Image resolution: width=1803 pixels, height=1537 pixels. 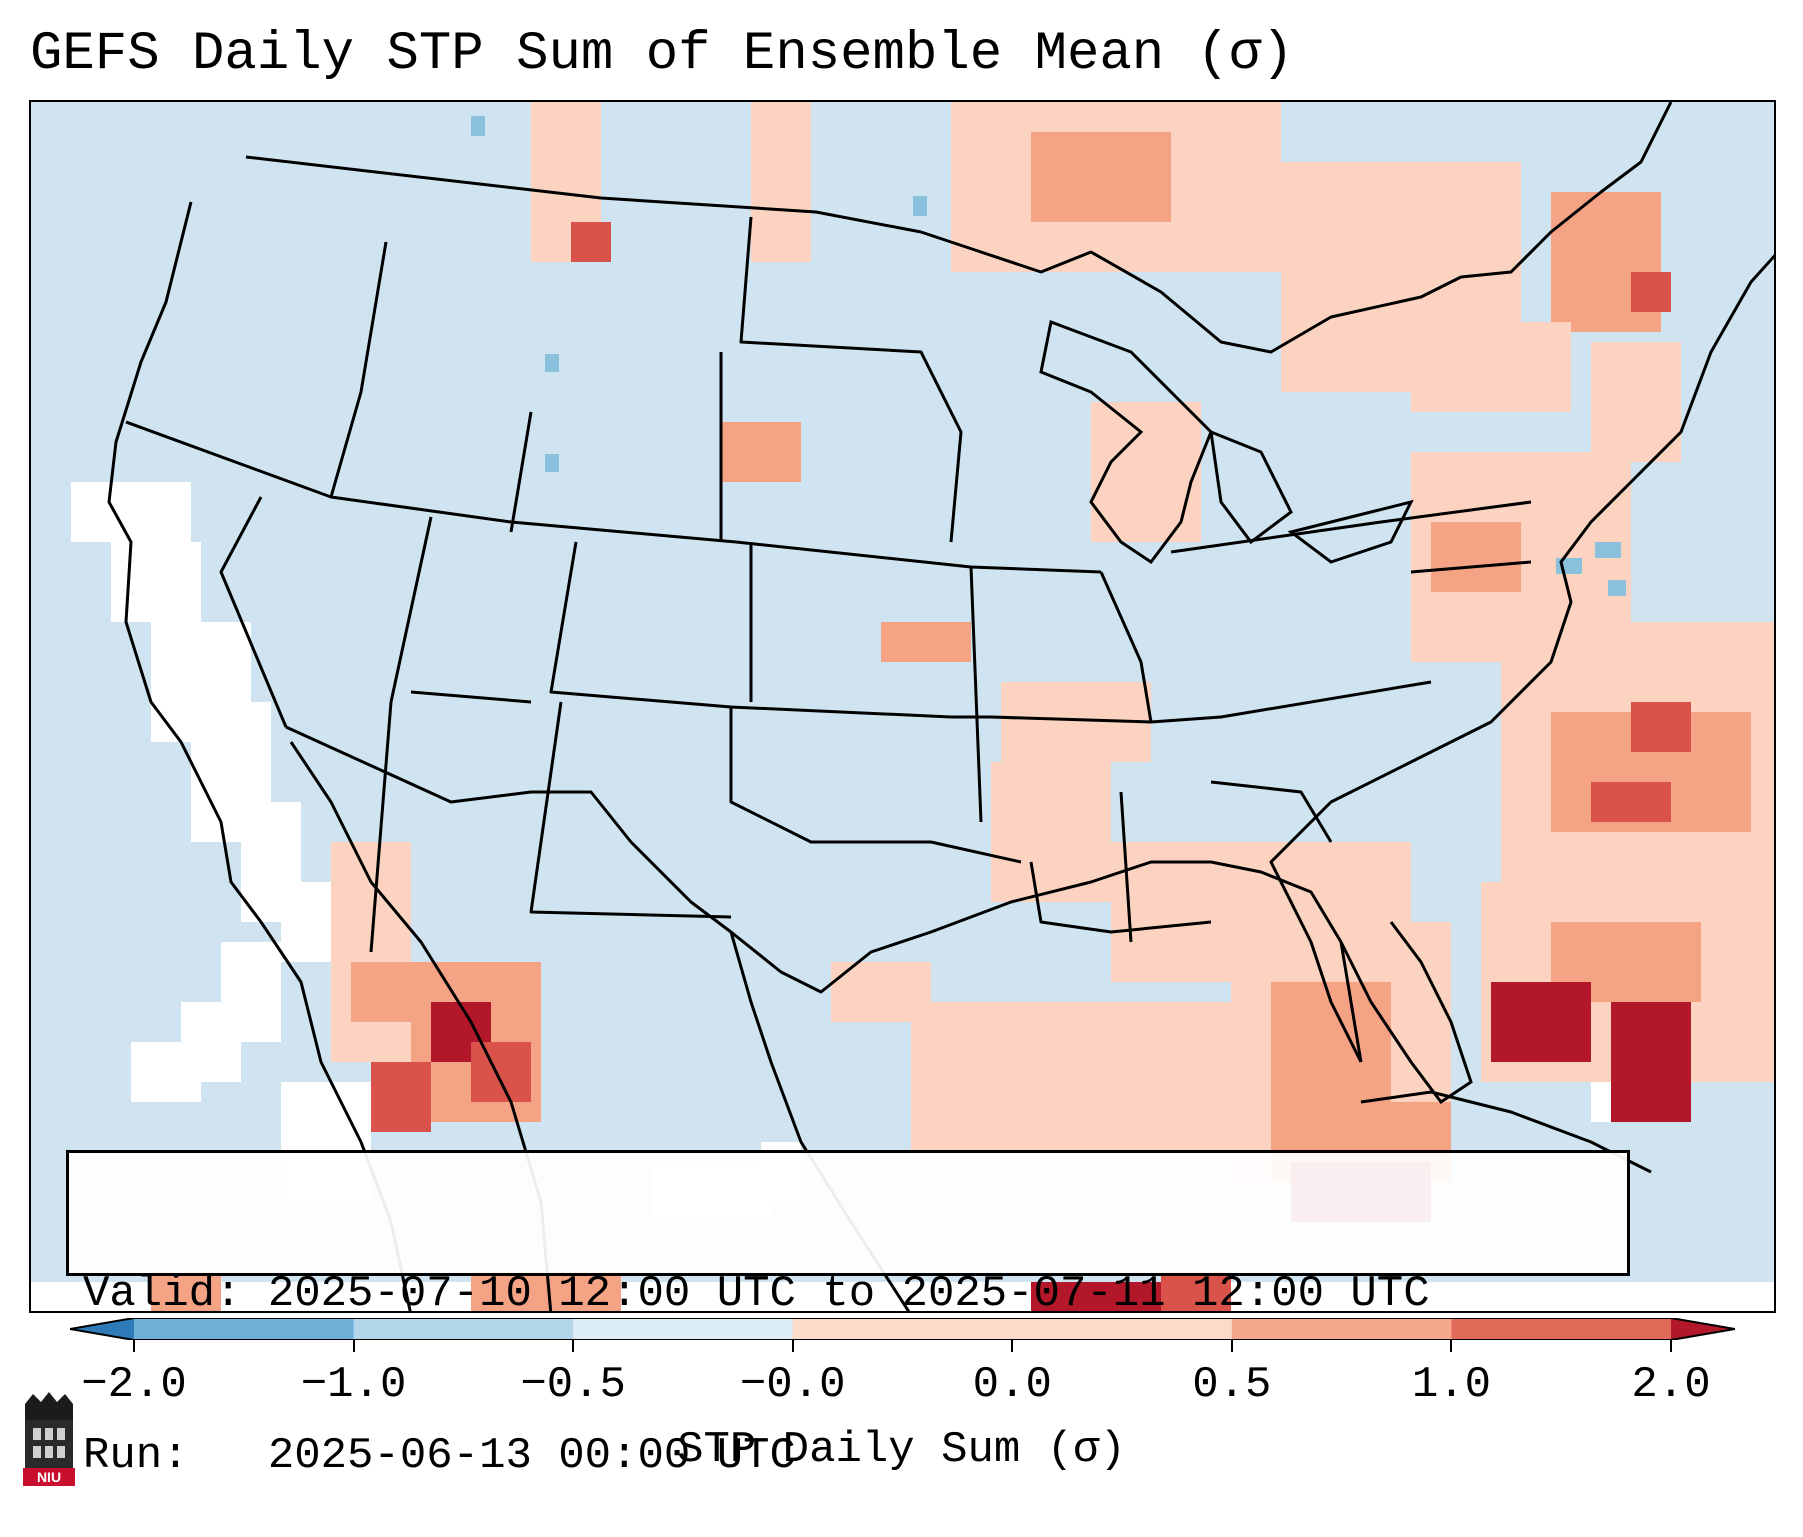 I want to click on colorbar-label: STP Daily Sum (σ), so click(x=901, y=1450).